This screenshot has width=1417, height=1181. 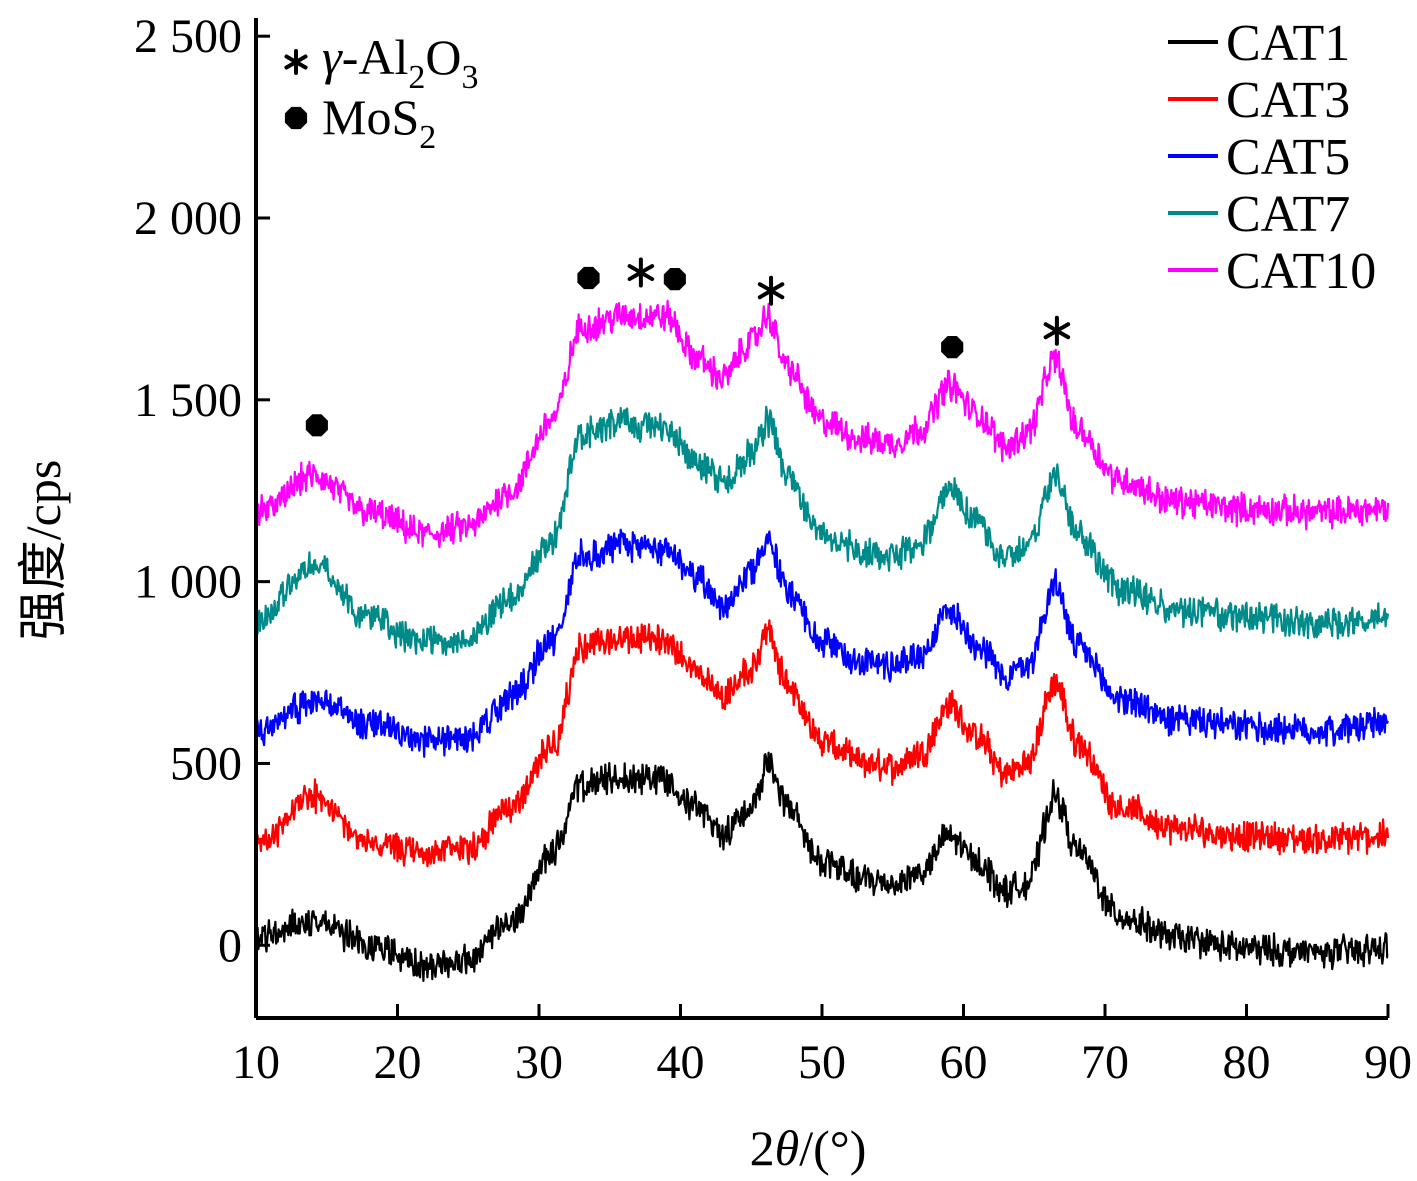 What do you see at coordinates (1288, 214) in the screenshot?
I see `legend-label-cat7: CAT7` at bounding box center [1288, 214].